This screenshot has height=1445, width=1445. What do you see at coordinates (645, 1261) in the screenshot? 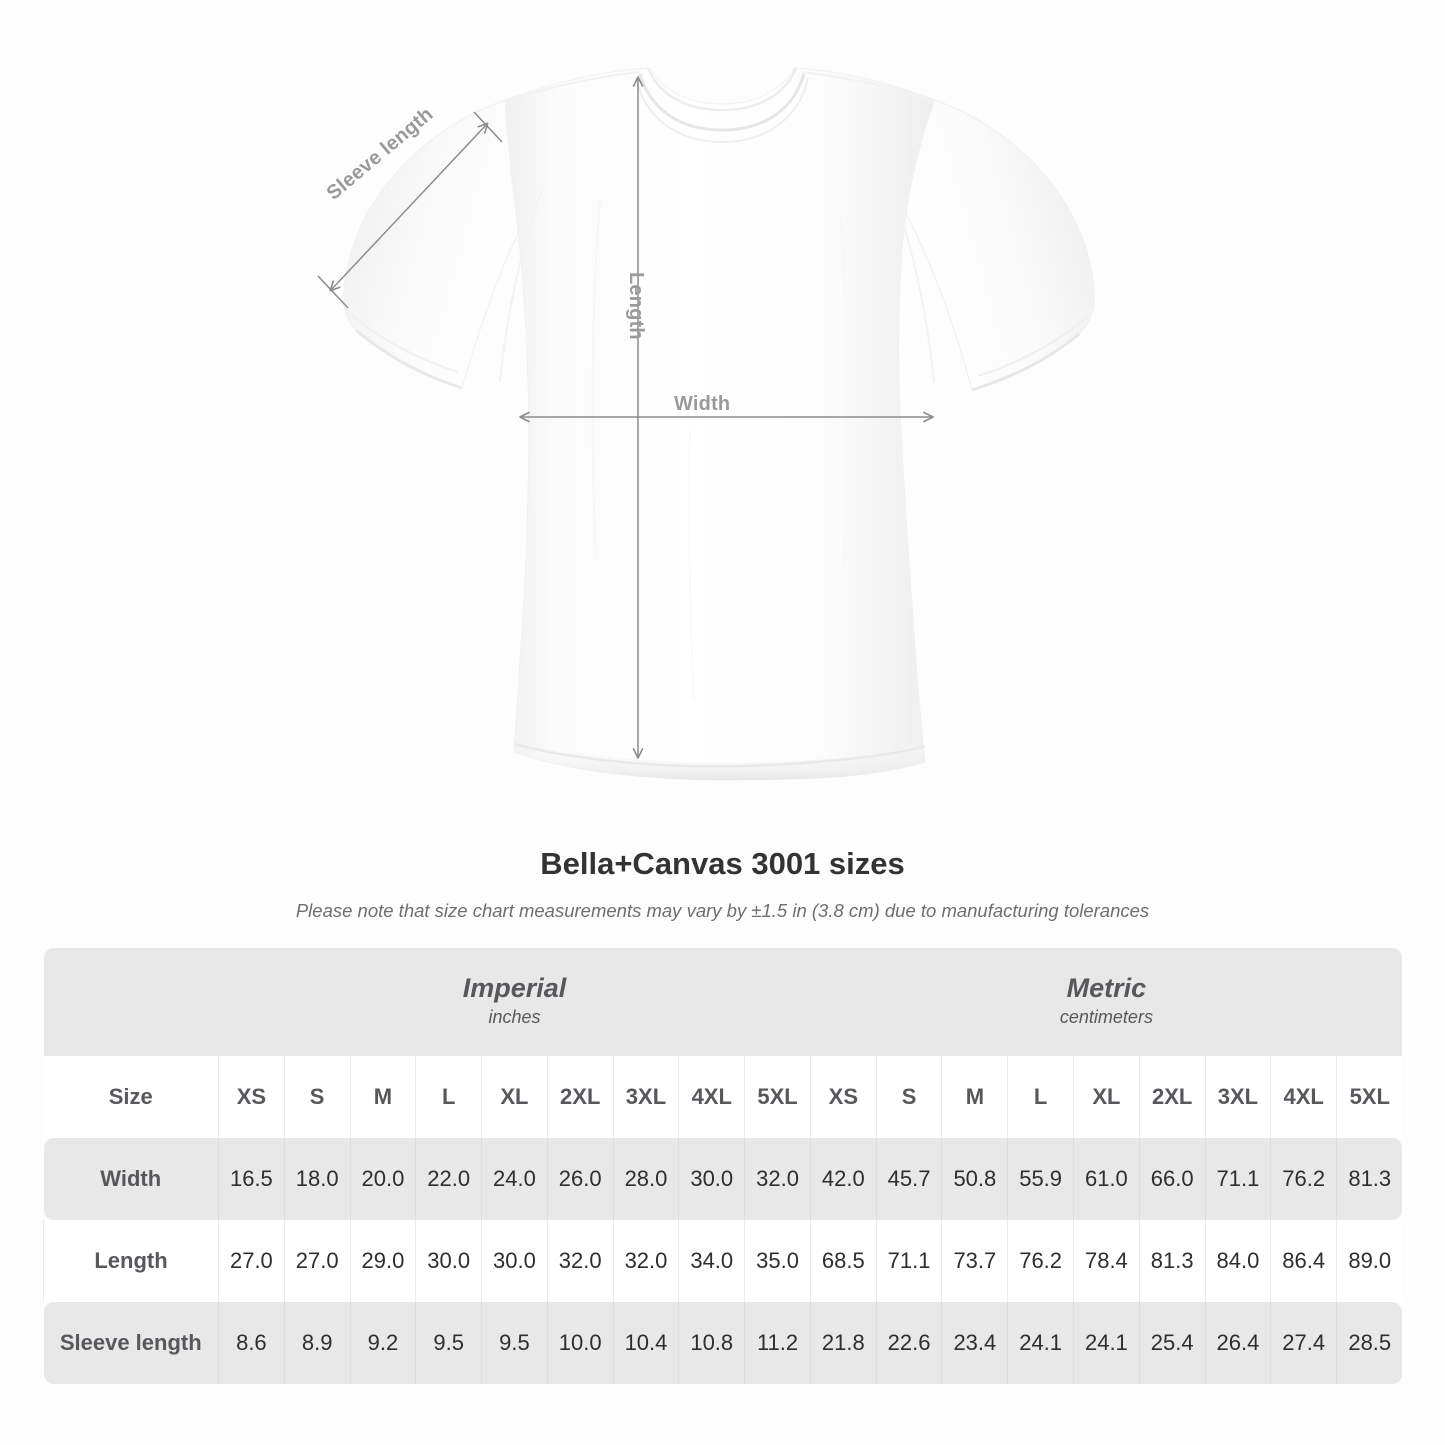
I see `cell-1-6: 32.0` at bounding box center [645, 1261].